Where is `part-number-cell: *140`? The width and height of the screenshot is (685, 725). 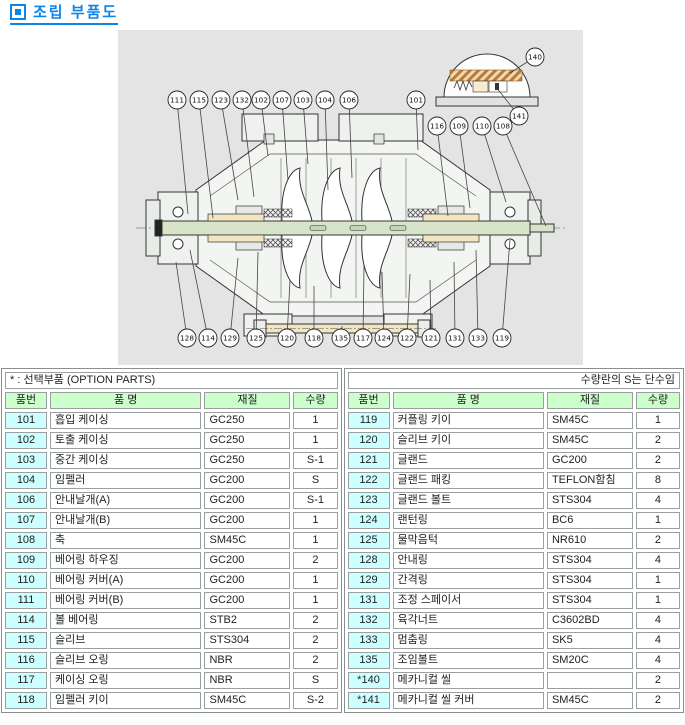
part-number-cell: *140 is located at coordinates (368, 680).